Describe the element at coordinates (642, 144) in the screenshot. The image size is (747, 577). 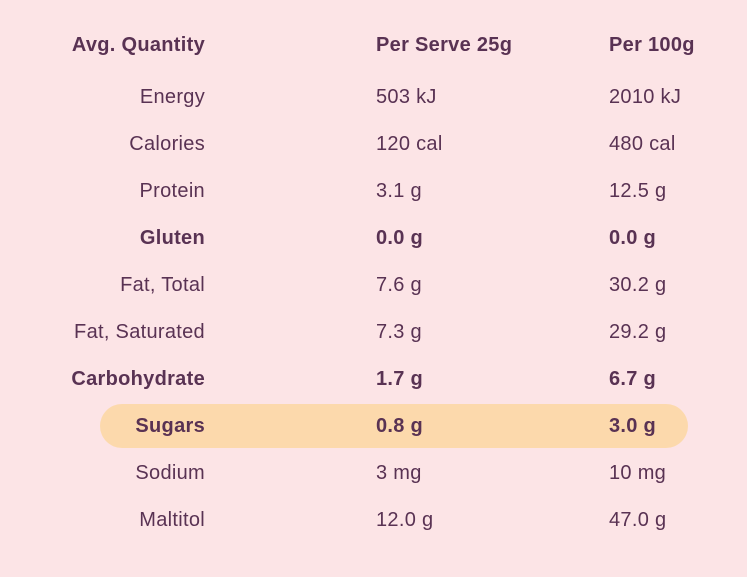
I see `row-per-100g-value: 480 cal` at that location.